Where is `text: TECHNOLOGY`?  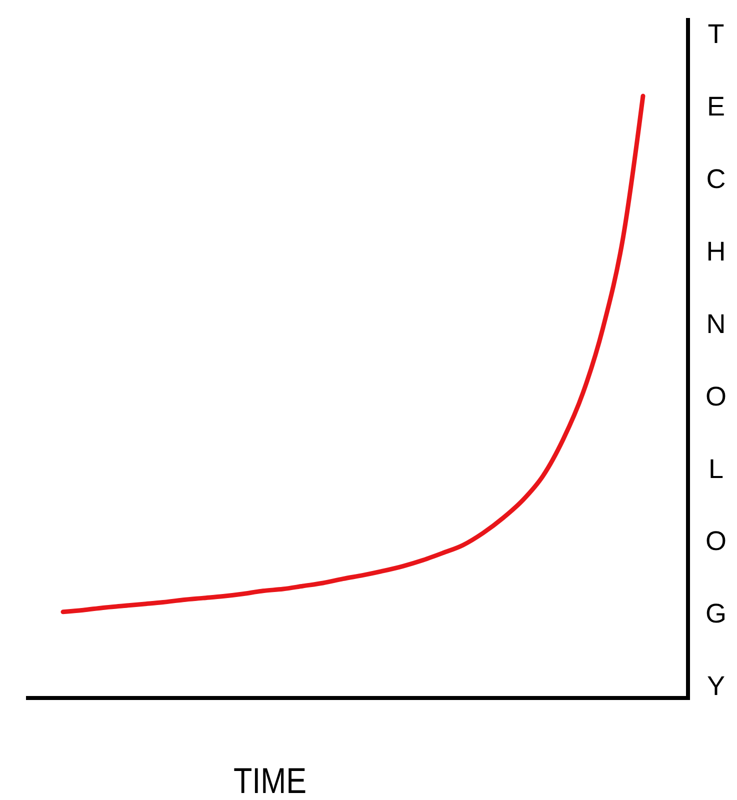 text: TECHNOLOGY is located at coordinates (716, 360).